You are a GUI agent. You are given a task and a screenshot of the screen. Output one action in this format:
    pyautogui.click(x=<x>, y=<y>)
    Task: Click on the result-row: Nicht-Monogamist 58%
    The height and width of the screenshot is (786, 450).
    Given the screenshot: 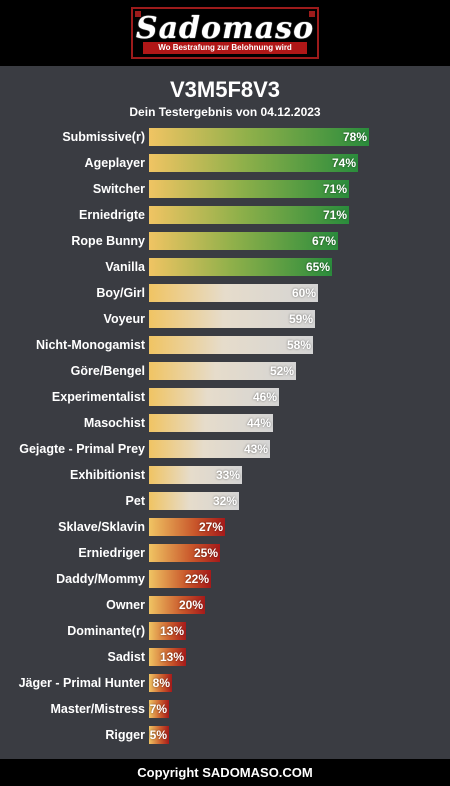 What is the action you would take?
    pyautogui.click(x=225, y=345)
    